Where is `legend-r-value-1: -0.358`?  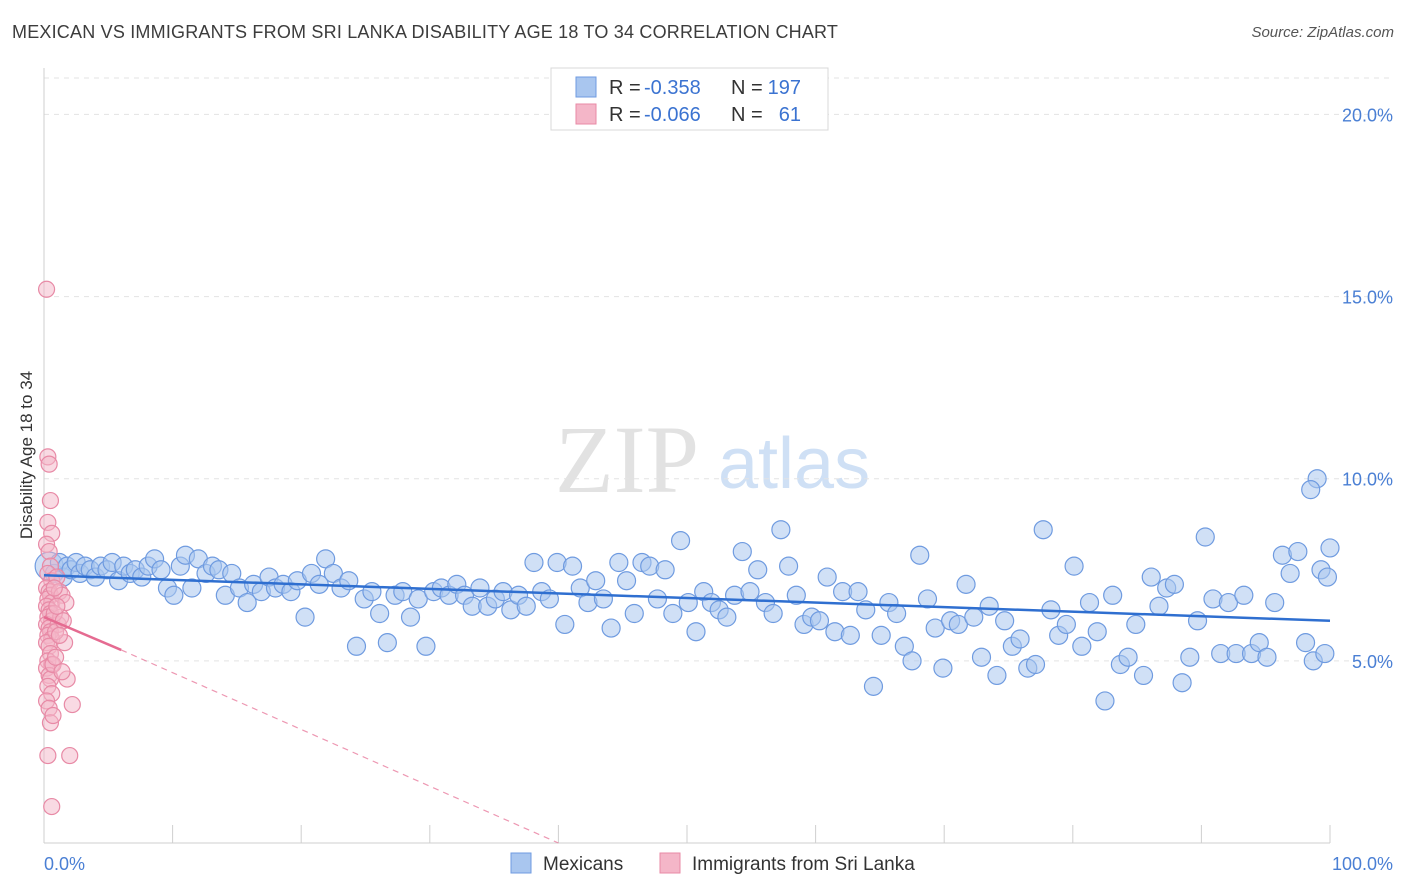
legend-r-value-1: -0.358 is located at coordinates (672, 88).